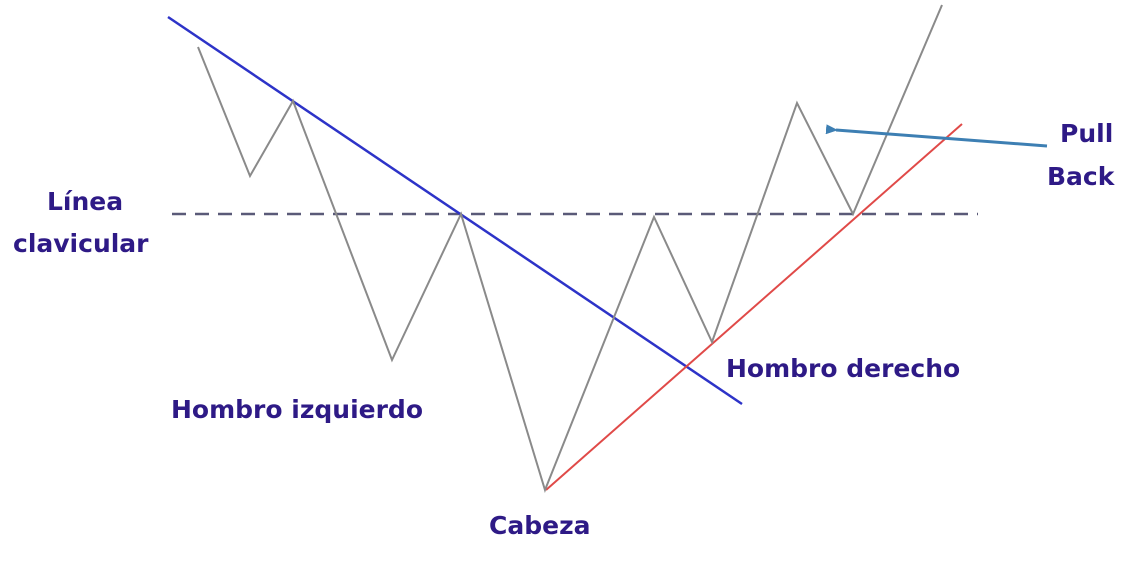 The image size is (1122, 586). What do you see at coordinates (85, 201) in the screenshot?
I see `neckline-label-line1: Línea` at bounding box center [85, 201].